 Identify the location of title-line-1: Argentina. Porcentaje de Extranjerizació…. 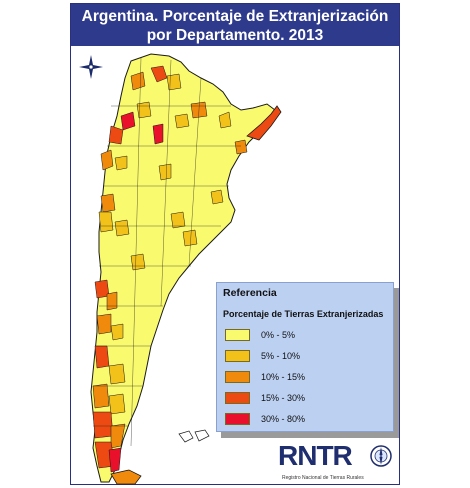
(235, 16).